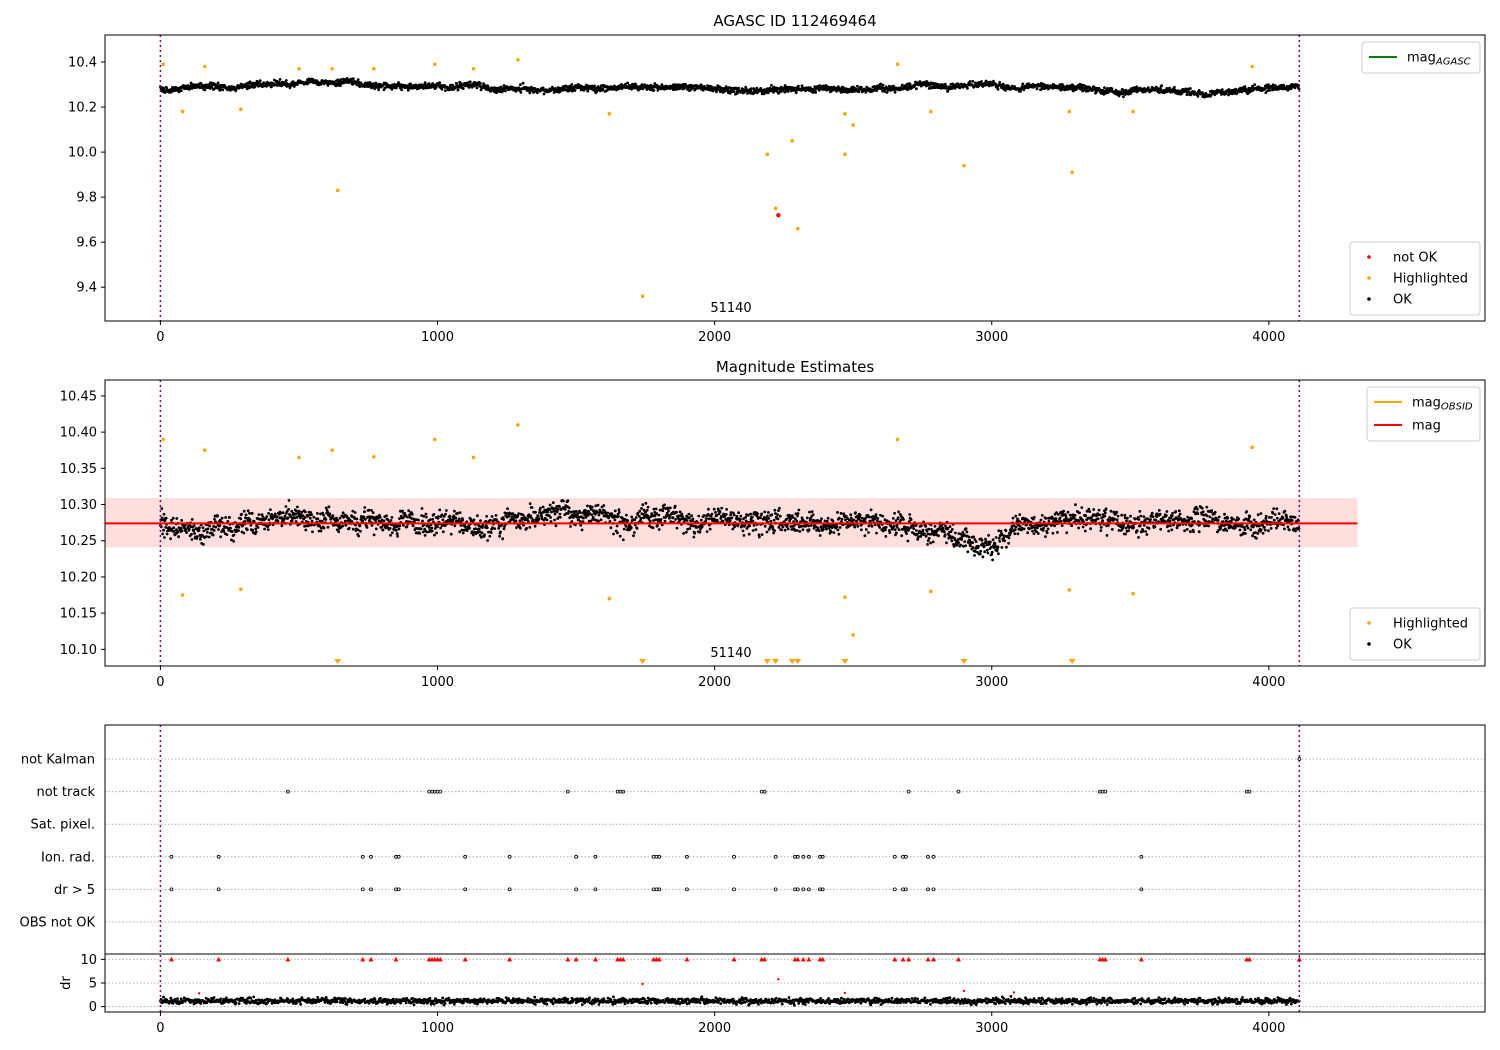  What do you see at coordinates (437, 682) in the screenshot?
I see `x-tick-label: 1000` at bounding box center [437, 682].